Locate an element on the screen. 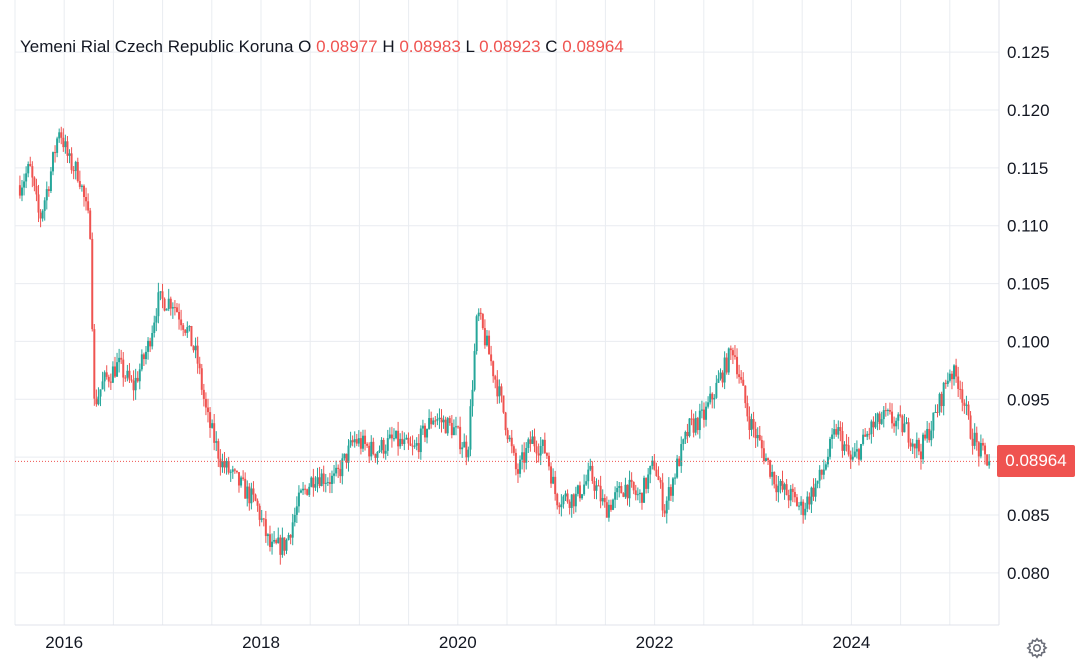  y-tick-label: 0.105 is located at coordinates (1028, 284).